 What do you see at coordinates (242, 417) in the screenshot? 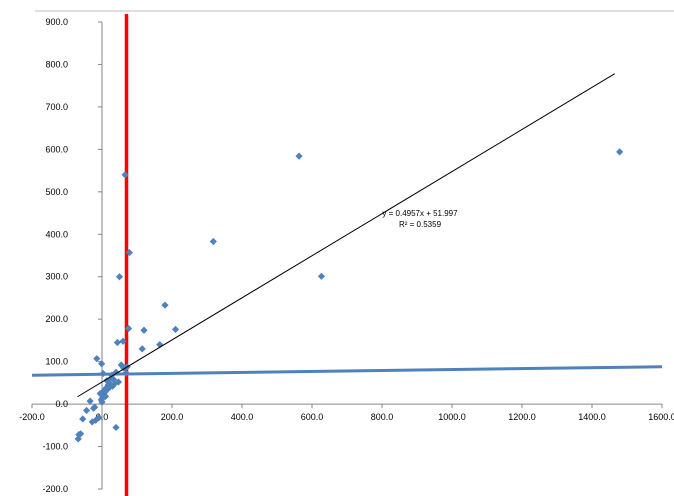
I see `x-tick-label: 400.0` at bounding box center [242, 417].